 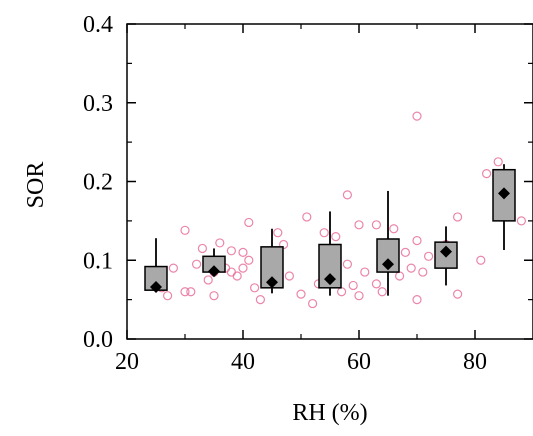 I want to click on x-tick-label: 80, so click(x=475, y=362).